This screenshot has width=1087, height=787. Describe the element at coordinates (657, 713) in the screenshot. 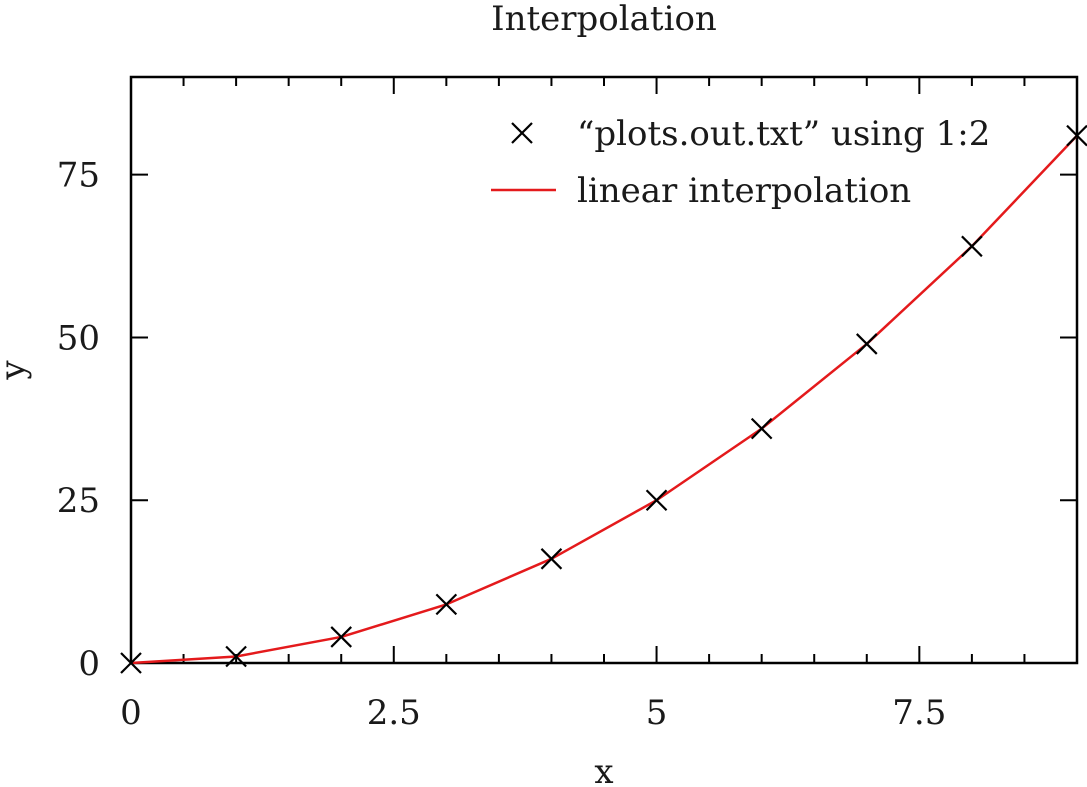

I see `x-tick-label: 5` at that location.